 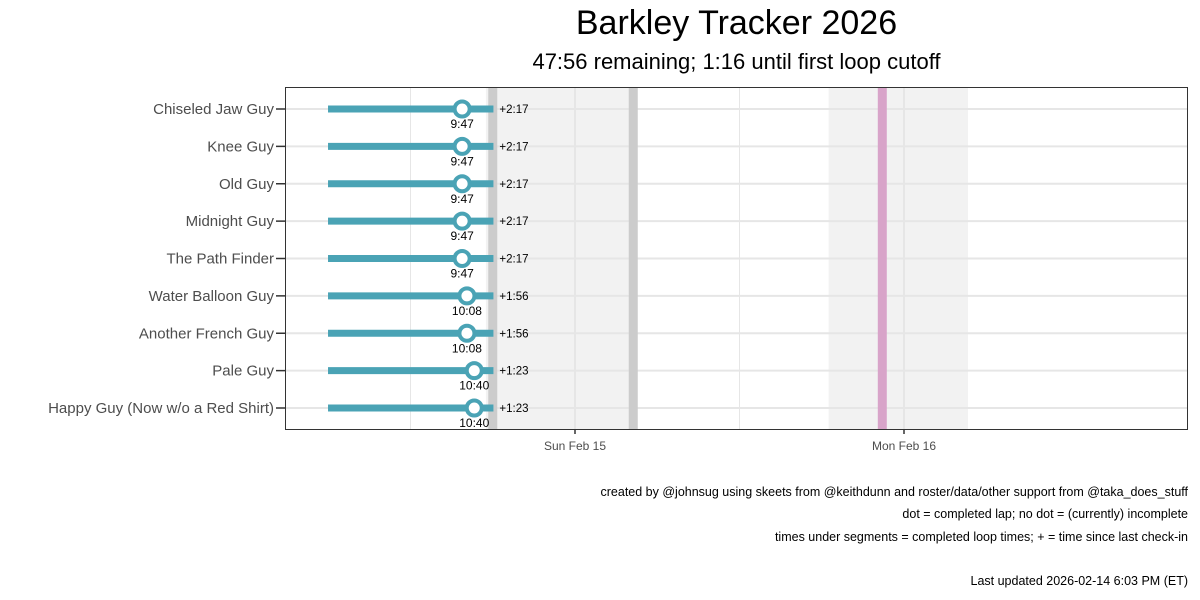 What do you see at coordinates (161, 408) in the screenshot?
I see `runner-name-label: Happy Guy (Now w/o a Red Shirt)` at bounding box center [161, 408].